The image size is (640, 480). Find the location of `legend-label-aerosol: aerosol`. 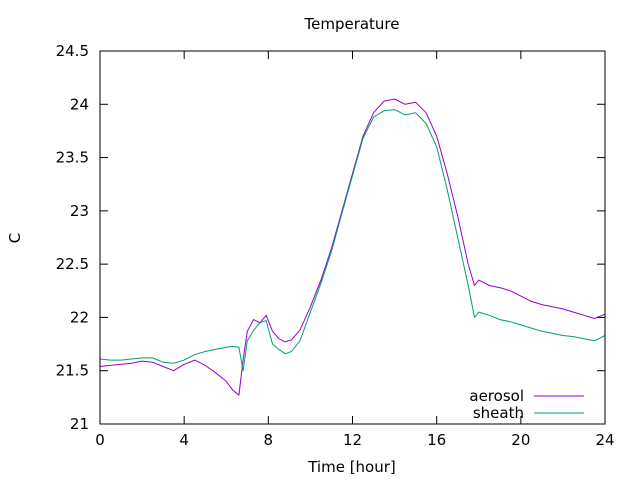

legend-label-aerosol: aerosol is located at coordinates (496, 396).